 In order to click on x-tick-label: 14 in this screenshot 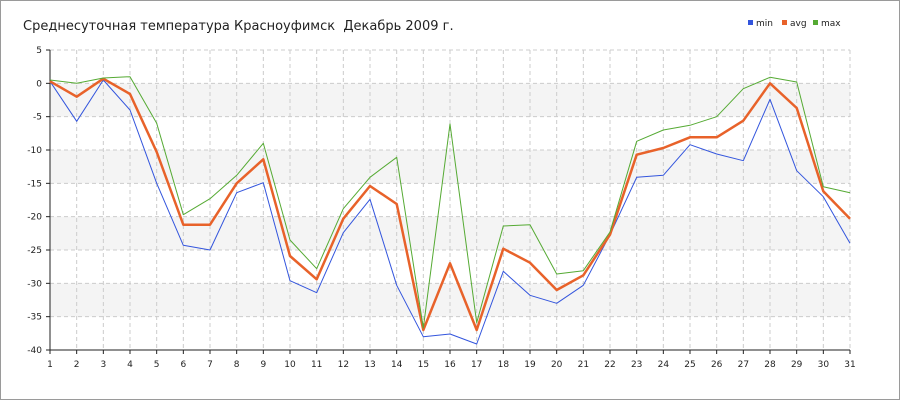, I will do `click(397, 365)`.